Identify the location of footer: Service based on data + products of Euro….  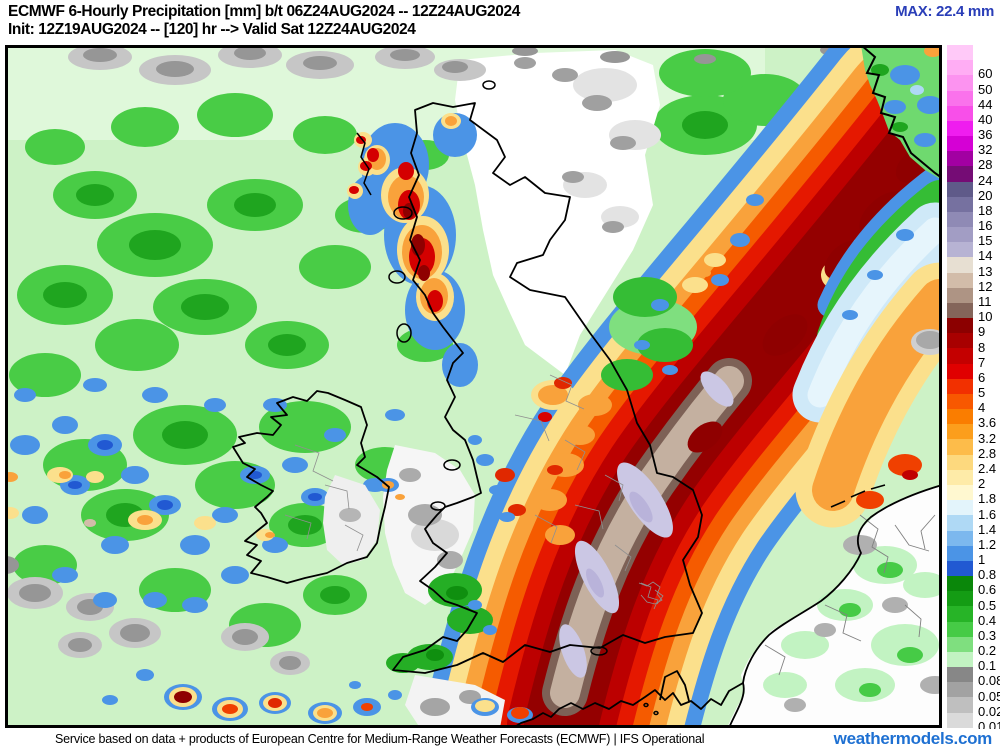
(500, 739).